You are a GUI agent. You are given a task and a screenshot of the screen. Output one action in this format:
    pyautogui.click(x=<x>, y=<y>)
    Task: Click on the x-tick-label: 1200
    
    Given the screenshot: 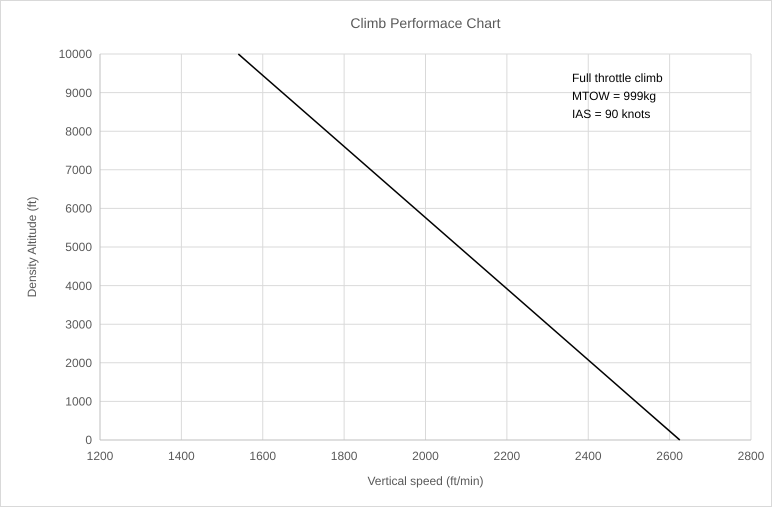 What is the action you would take?
    pyautogui.click(x=100, y=456)
    